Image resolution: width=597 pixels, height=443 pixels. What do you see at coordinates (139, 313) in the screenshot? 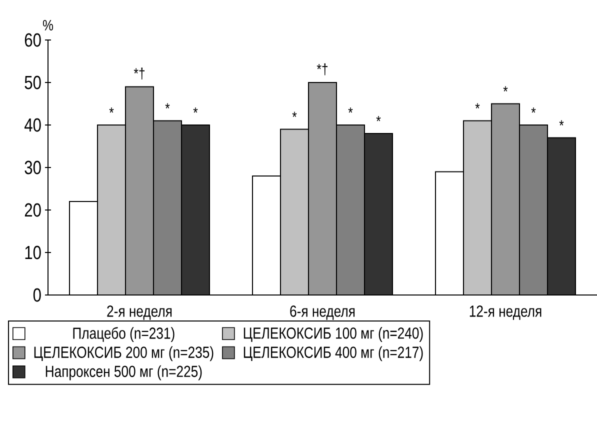
I see `x-tick-label: 2-я неделя` at bounding box center [139, 313].